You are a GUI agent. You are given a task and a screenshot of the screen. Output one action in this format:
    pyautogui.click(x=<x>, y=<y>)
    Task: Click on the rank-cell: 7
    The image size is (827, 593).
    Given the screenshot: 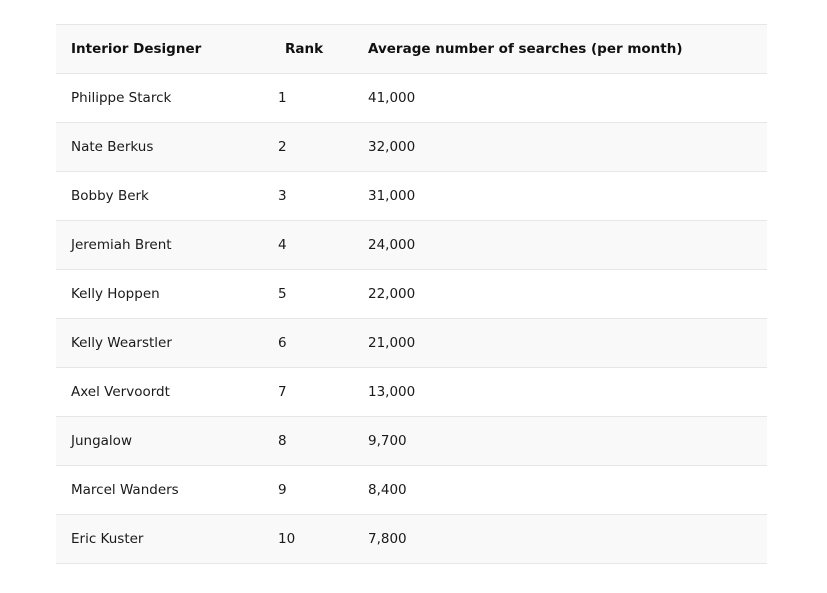 What is the action you would take?
    pyautogui.click(x=308, y=392)
    